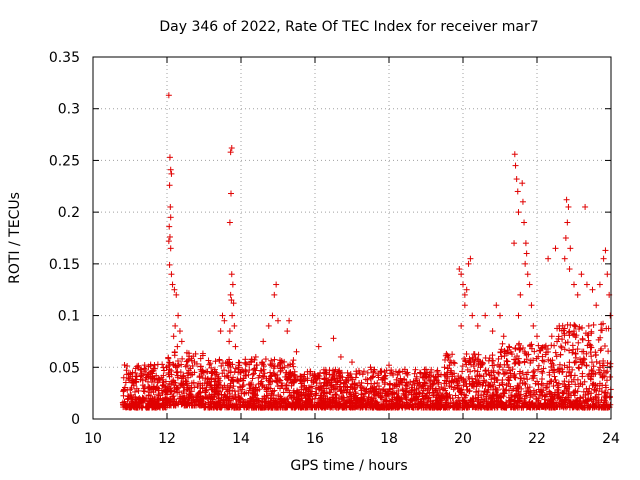  I want to click on y-tick-label: 0.15, so click(64, 265).